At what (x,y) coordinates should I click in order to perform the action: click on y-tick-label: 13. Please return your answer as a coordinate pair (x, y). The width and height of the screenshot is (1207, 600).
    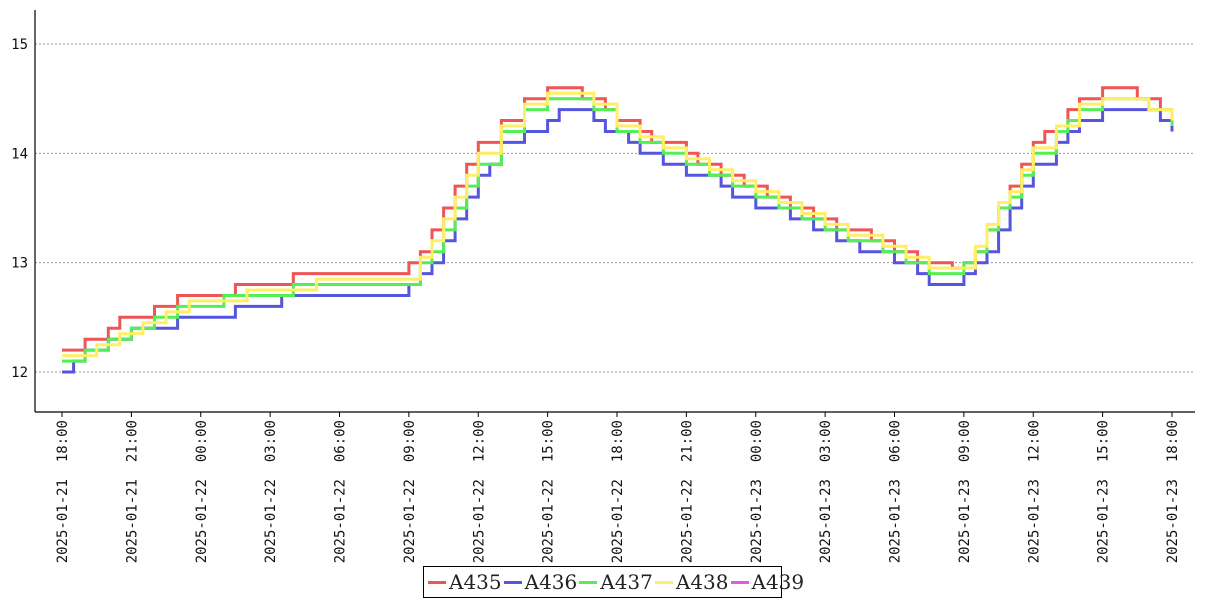
    Looking at the image, I should click on (19, 264).